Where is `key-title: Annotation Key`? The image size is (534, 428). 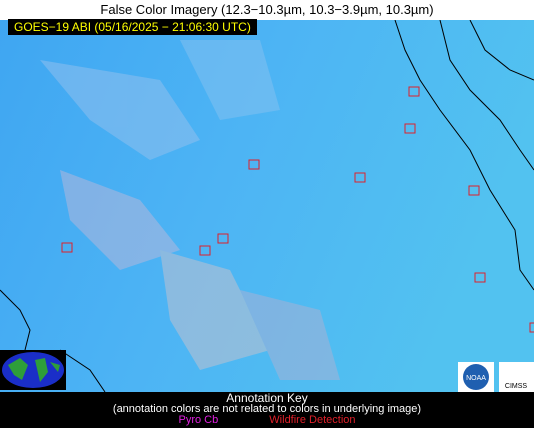 key-title: Annotation Key is located at coordinates (267, 398).